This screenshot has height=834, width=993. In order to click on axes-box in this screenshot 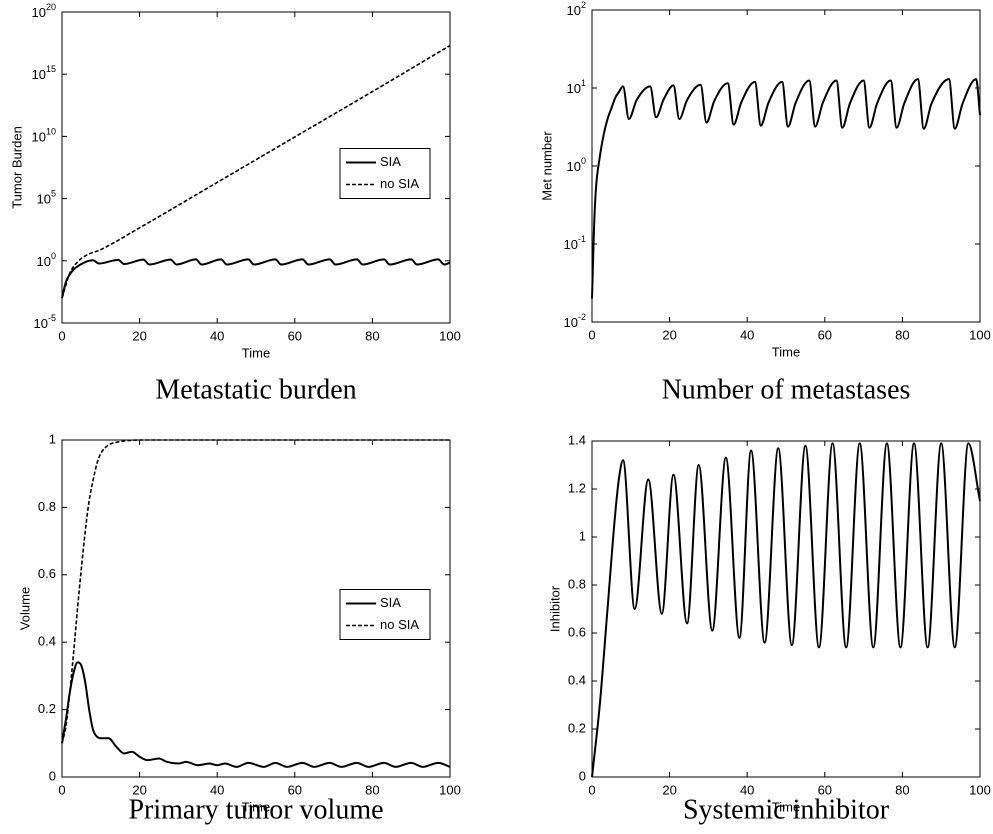, I will do `click(786, 166)`.